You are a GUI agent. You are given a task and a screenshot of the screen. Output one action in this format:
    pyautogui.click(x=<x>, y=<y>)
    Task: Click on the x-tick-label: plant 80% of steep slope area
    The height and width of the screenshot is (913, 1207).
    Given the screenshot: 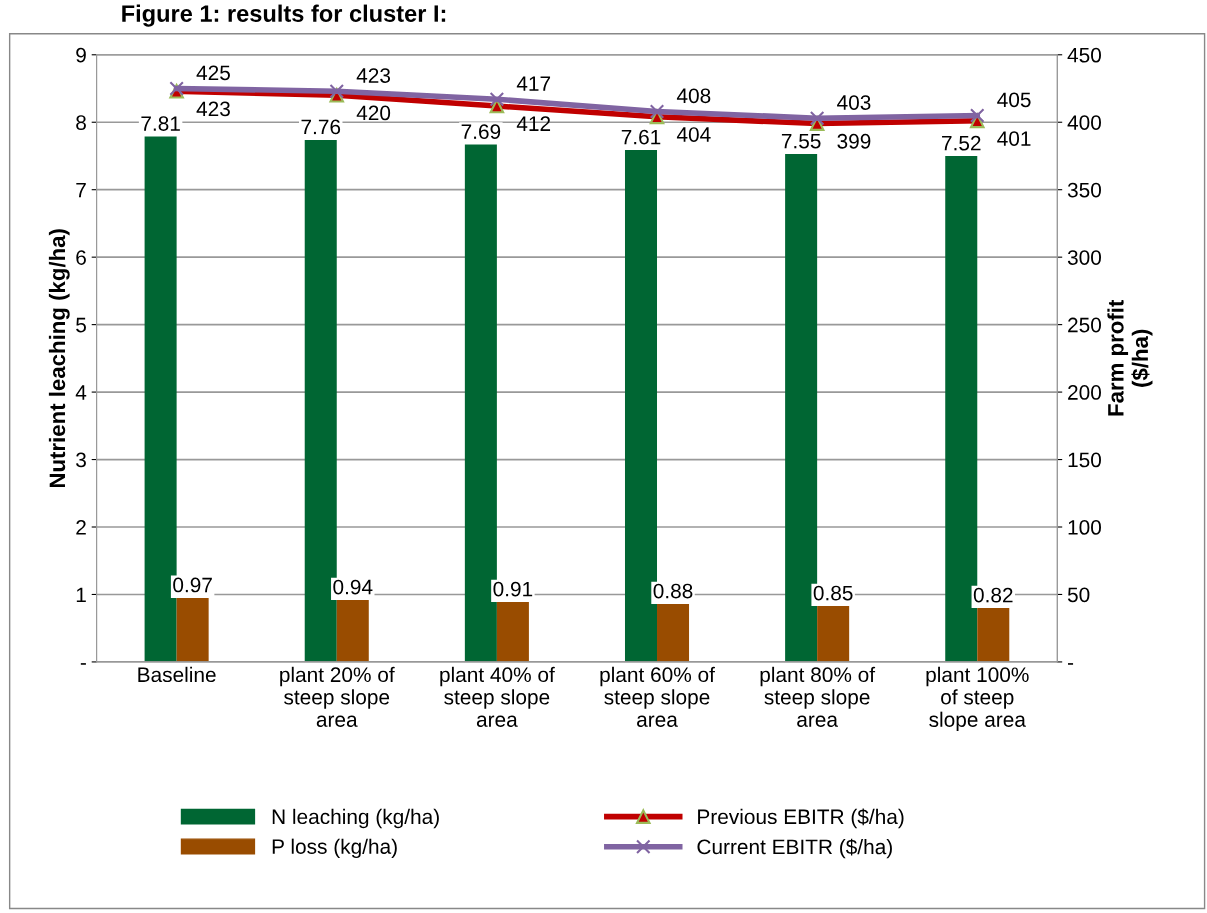 What is the action you would take?
    pyautogui.click(x=818, y=696)
    